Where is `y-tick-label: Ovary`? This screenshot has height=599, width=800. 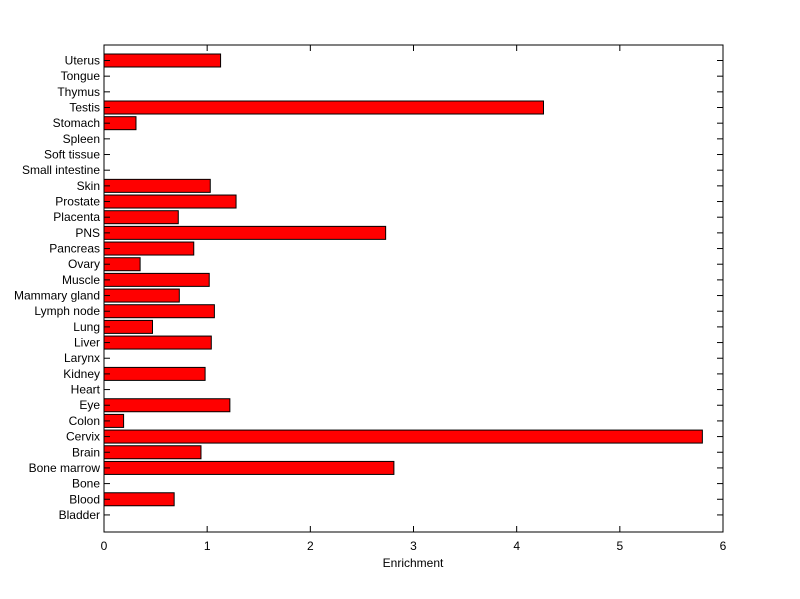 y-tick-label: Ovary is located at coordinates (84, 264).